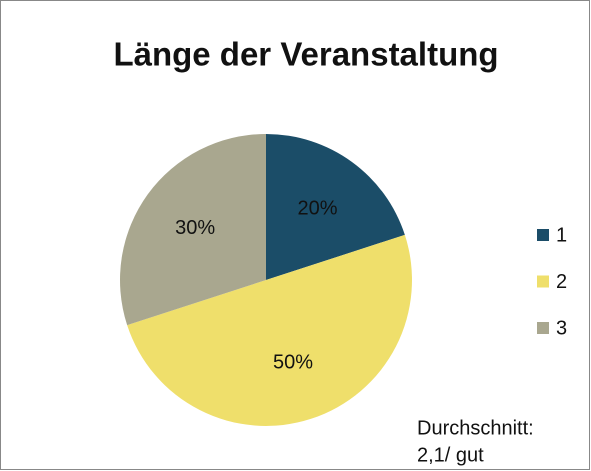  Describe the element at coordinates (561, 235) in the screenshot. I see `legend-label: 1` at that location.